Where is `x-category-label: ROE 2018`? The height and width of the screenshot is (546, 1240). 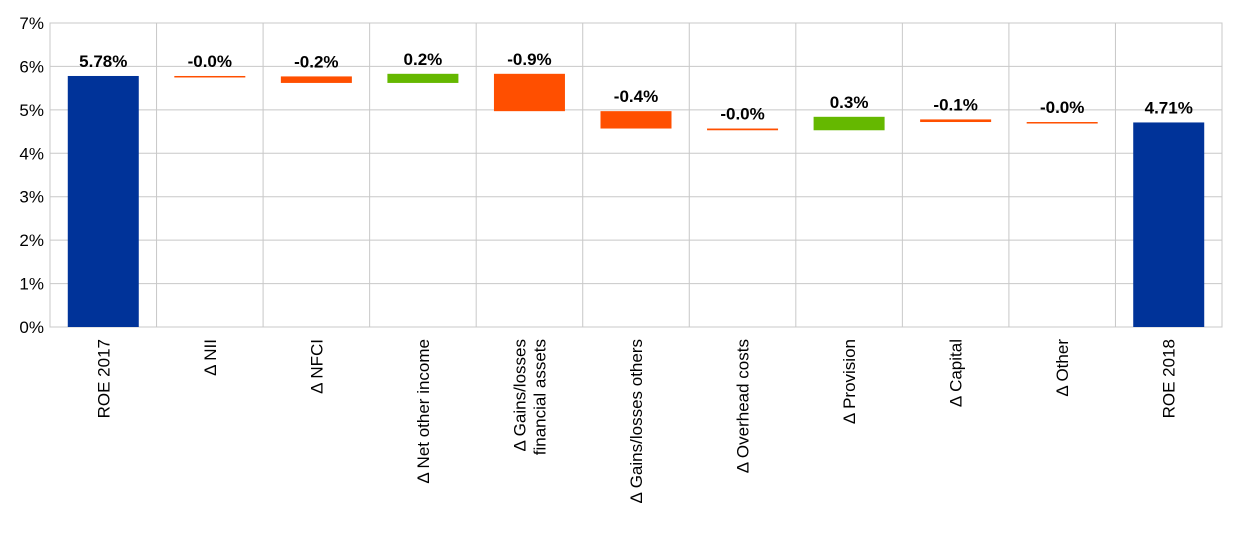 x-category-label: ROE 2018 is located at coordinates (1169, 378).